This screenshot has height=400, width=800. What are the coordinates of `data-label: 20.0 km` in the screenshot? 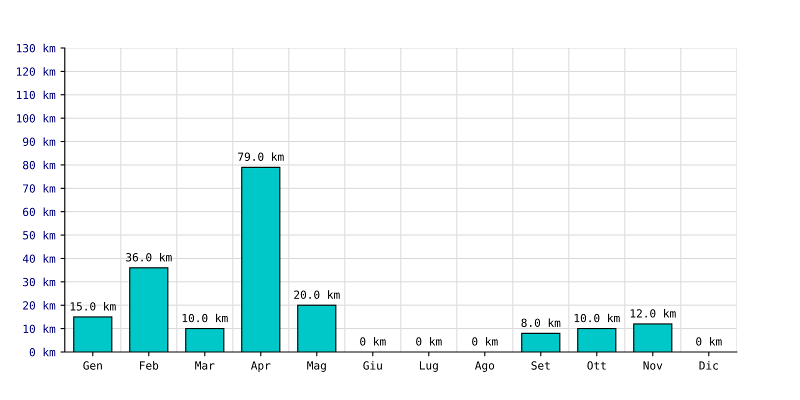 It's located at (317, 294).